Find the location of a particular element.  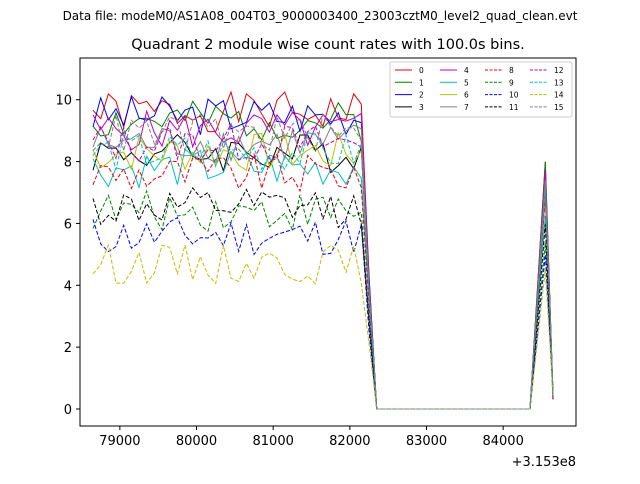

legend-label-1: 1 is located at coordinates (421, 82).